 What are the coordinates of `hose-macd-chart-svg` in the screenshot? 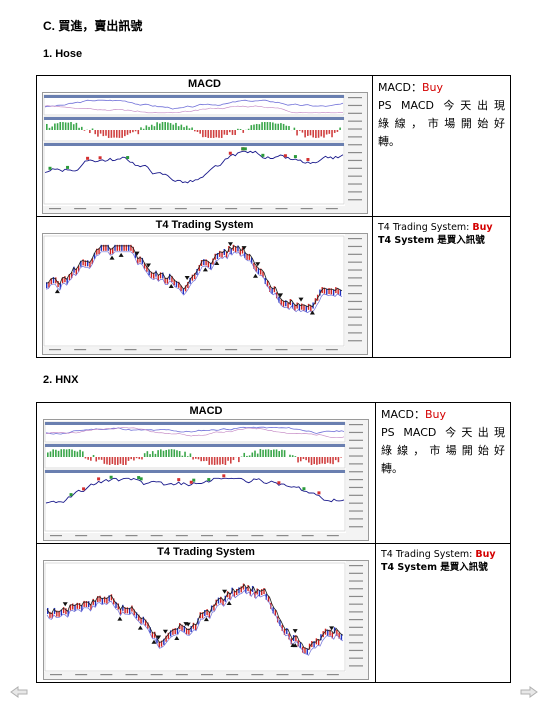 It's located at (204, 153).